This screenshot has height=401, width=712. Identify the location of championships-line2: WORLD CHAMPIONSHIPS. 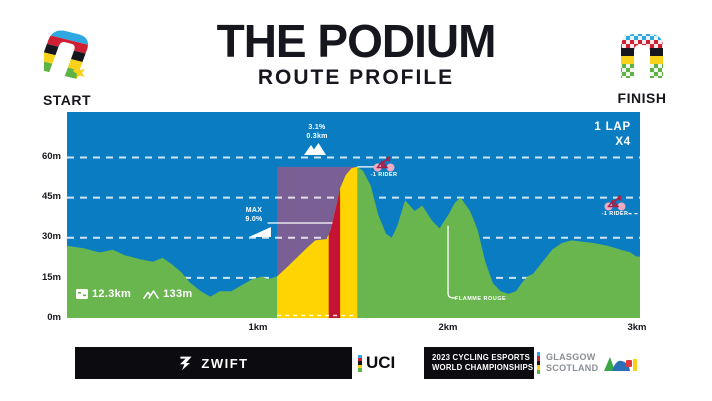
(483, 367).